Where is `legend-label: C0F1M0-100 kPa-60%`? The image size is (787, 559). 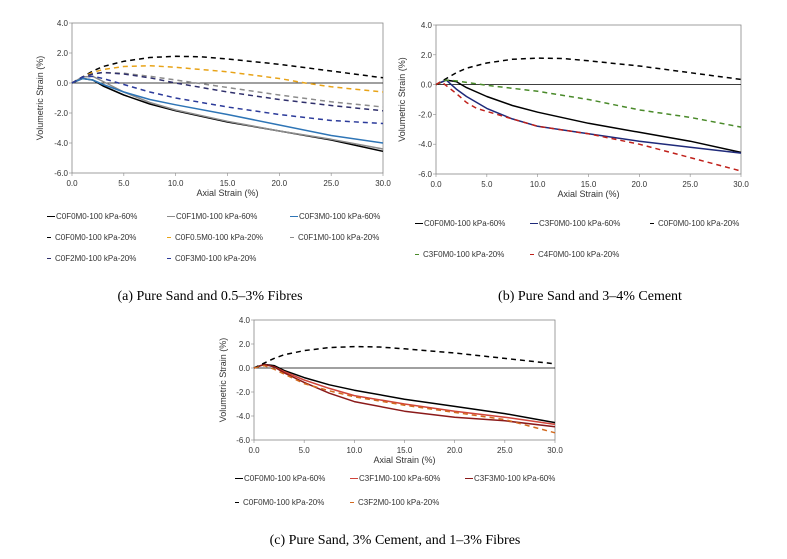
legend-label: C0F1M0-100 kPa-60% is located at coordinates (217, 216).